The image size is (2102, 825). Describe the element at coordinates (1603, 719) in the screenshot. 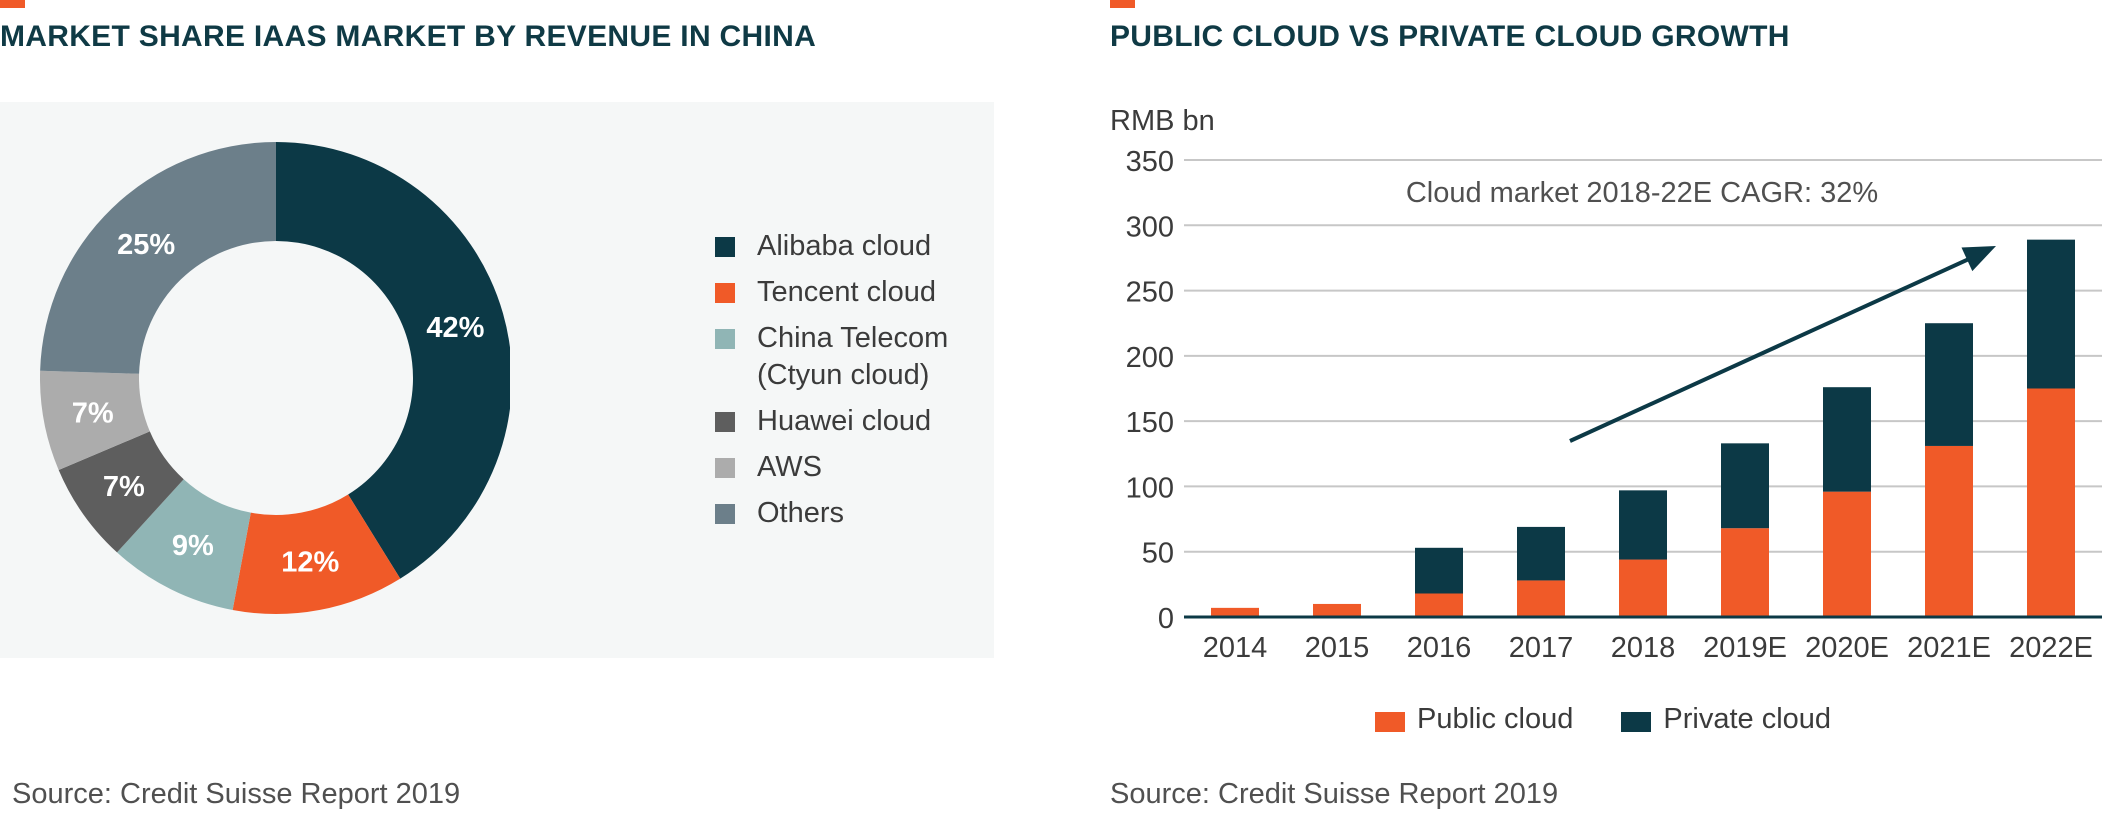

I see `bar-legend: Public cloud Private cloud` at that location.